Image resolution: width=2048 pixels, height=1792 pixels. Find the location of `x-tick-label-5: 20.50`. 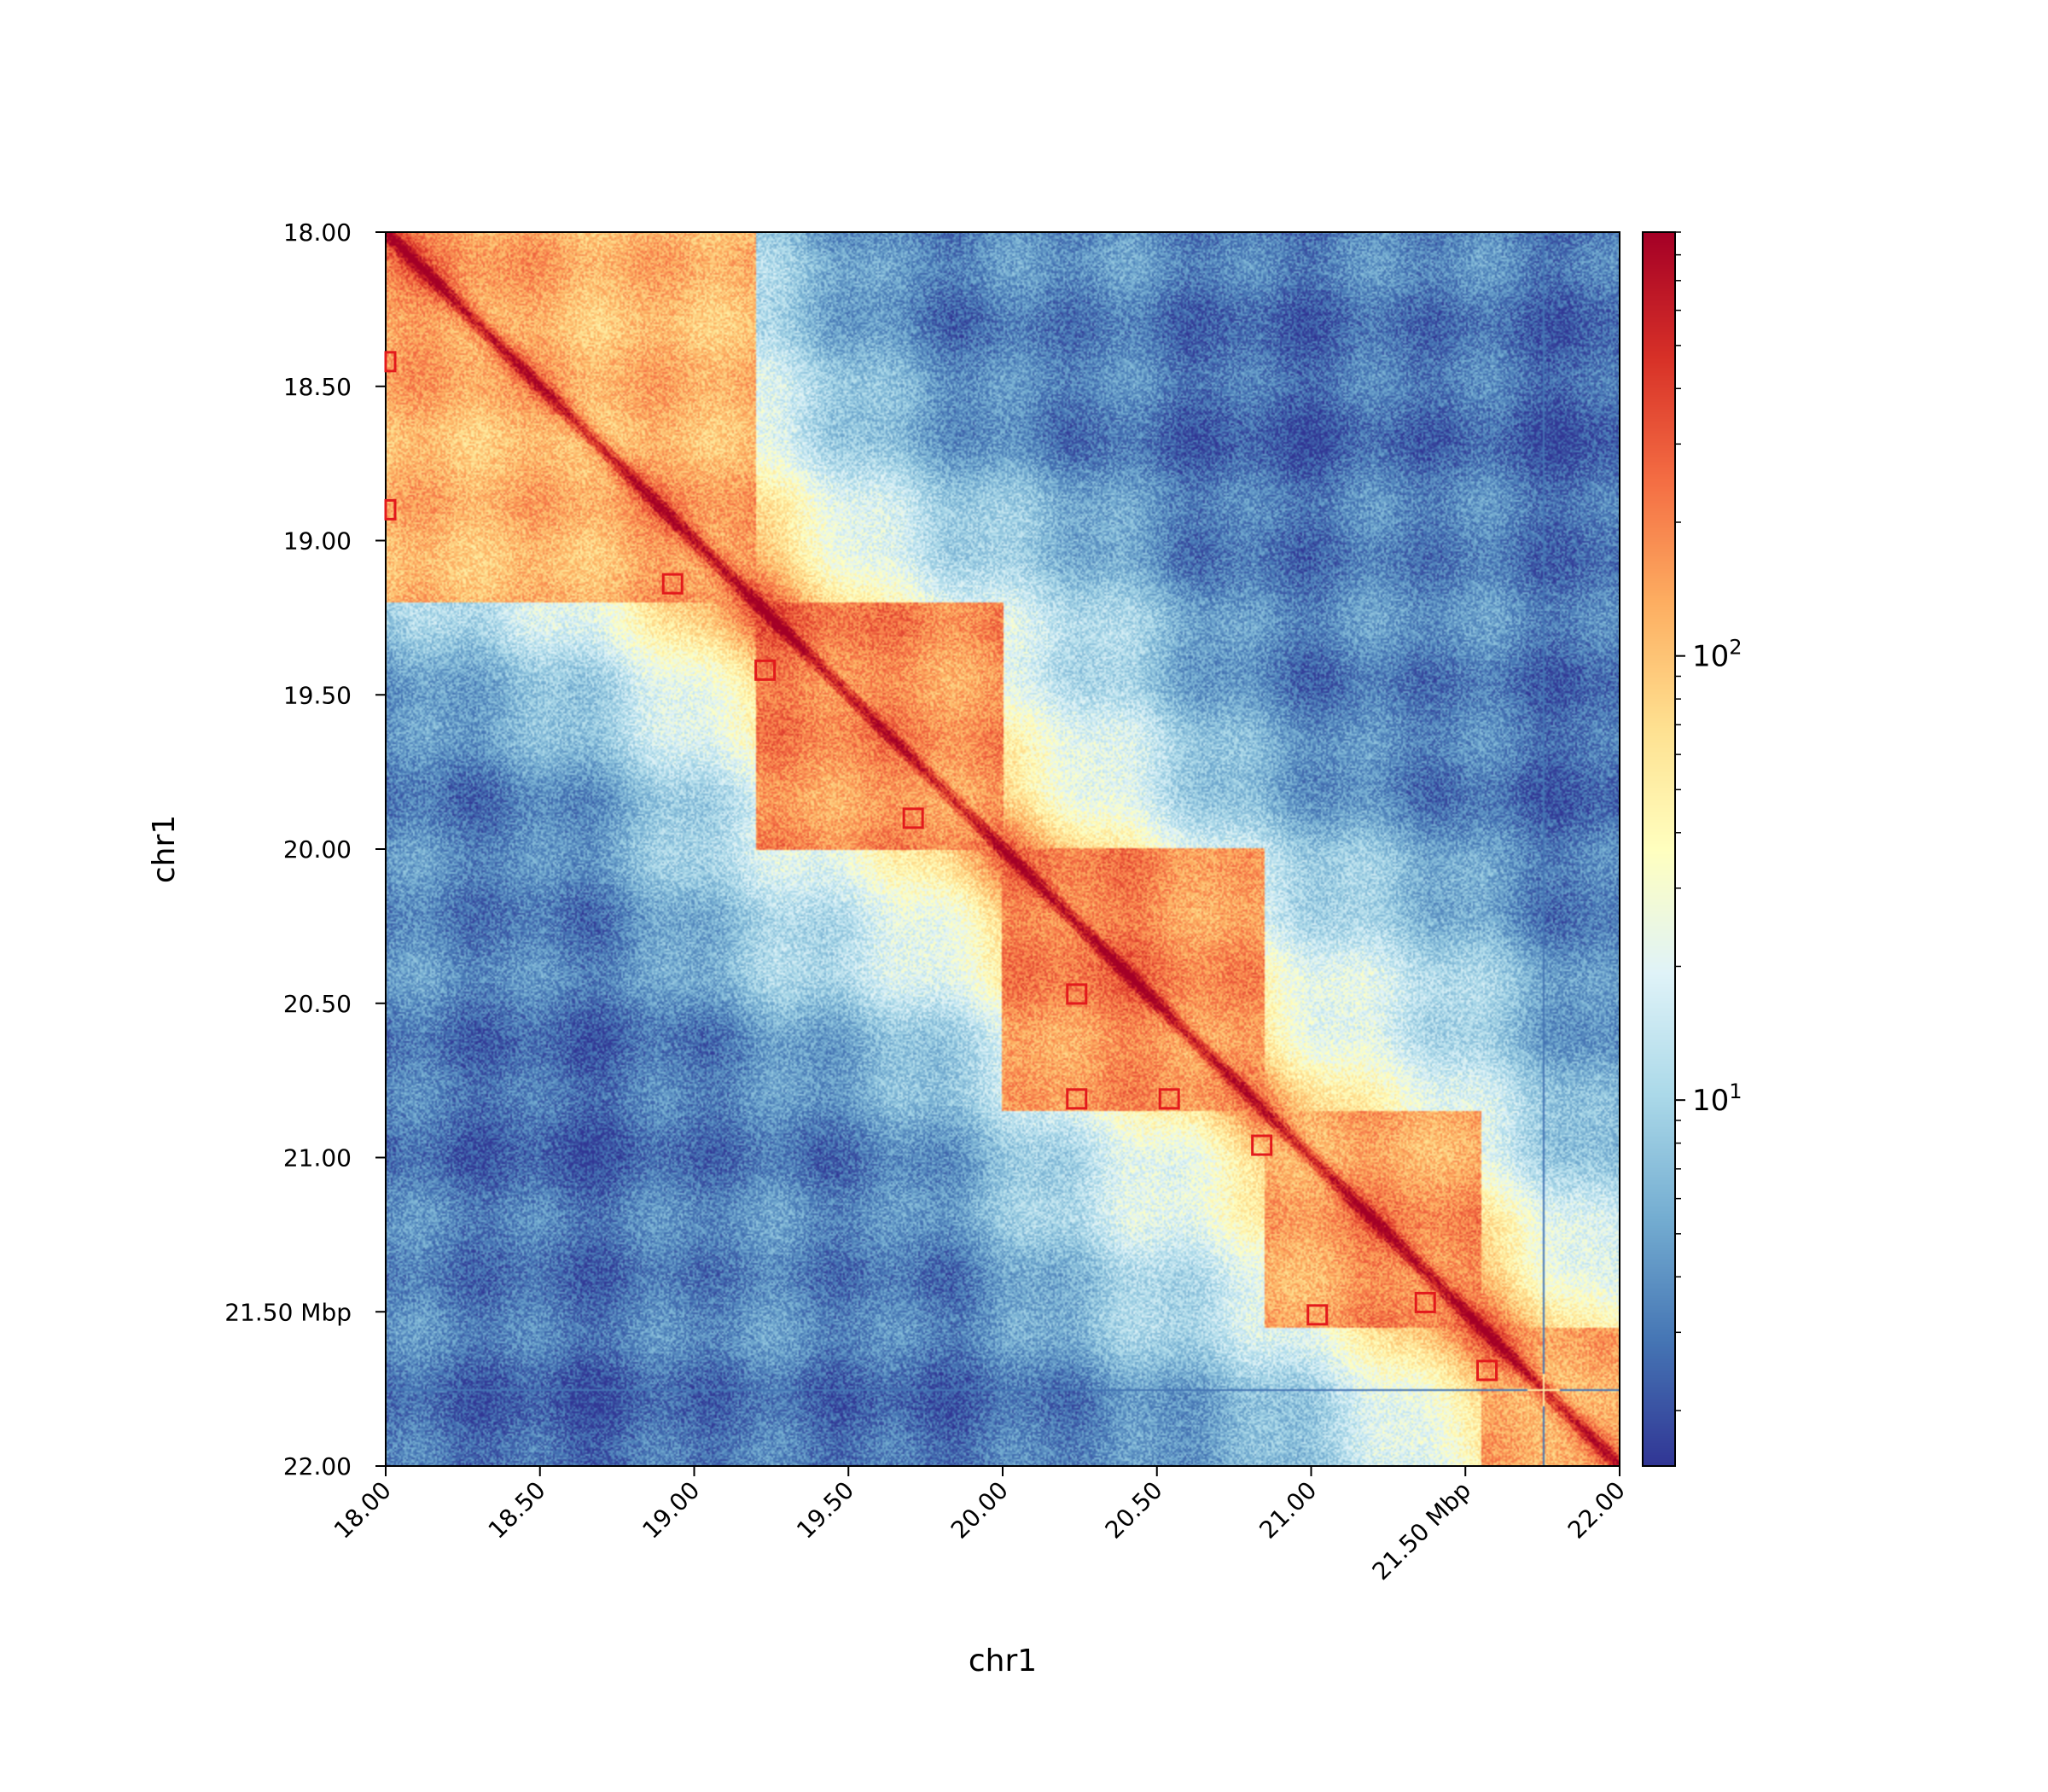

x-tick-label-5: 20.50 is located at coordinates (1134, 1510).